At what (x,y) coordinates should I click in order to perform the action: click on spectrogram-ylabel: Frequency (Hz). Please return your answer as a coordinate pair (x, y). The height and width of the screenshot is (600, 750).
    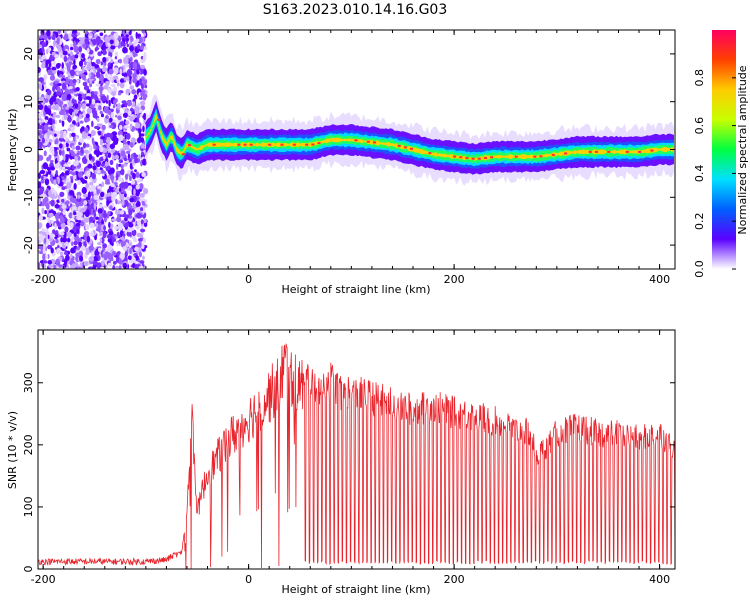
    Looking at the image, I should click on (12, 150).